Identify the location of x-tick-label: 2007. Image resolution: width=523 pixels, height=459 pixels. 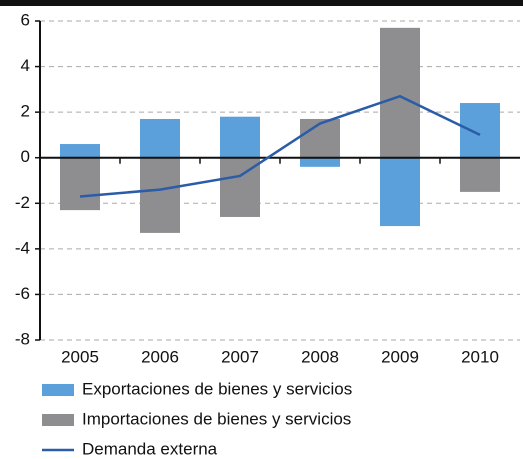
(240, 356).